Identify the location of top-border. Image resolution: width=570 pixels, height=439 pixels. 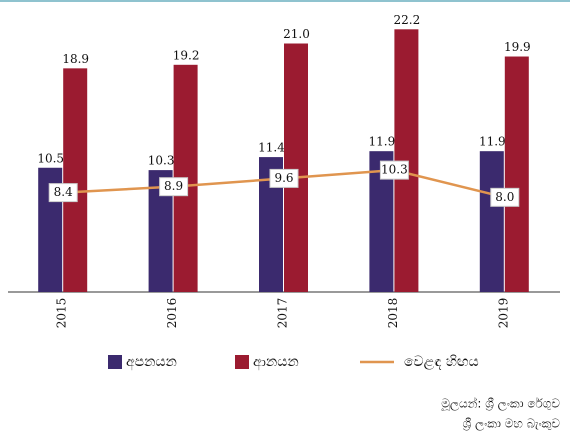
(285, 1).